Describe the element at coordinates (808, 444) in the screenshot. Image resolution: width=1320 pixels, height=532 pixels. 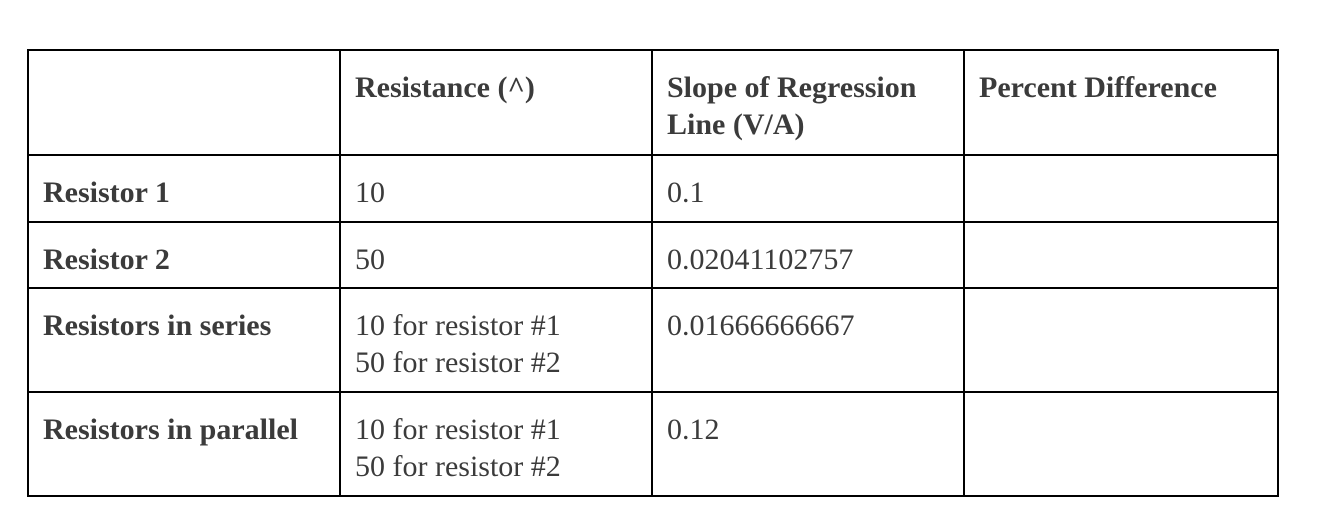
I see `slope-cell: 0.12` at that location.